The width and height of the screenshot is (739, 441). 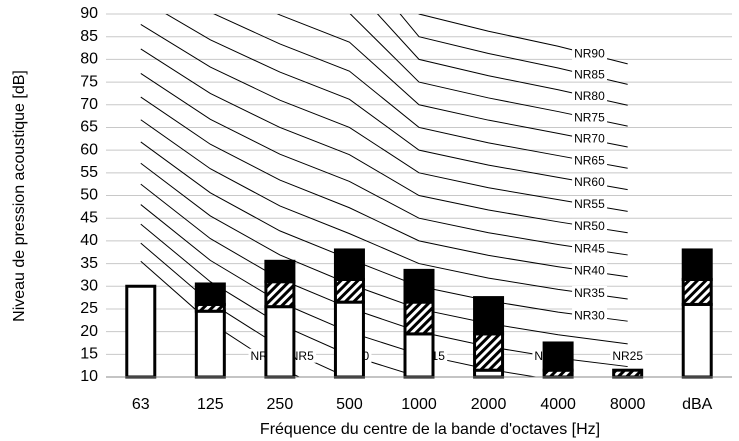 What do you see at coordinates (89, 217) in the screenshot?
I see `y-tick-label: 45` at bounding box center [89, 217].